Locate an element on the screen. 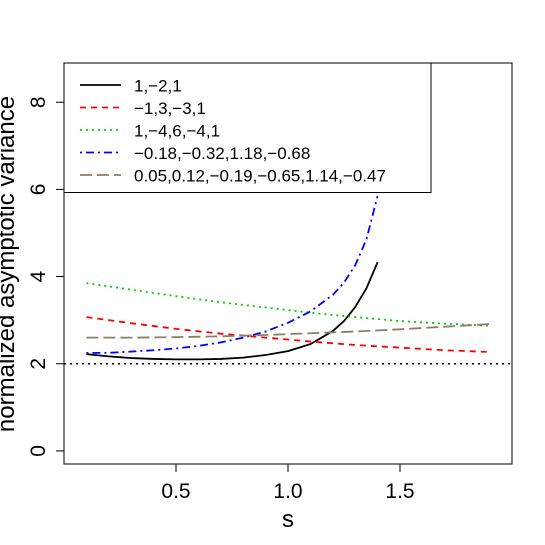  y-axis-label: normalized asymptotic variance is located at coordinates (10, 264).